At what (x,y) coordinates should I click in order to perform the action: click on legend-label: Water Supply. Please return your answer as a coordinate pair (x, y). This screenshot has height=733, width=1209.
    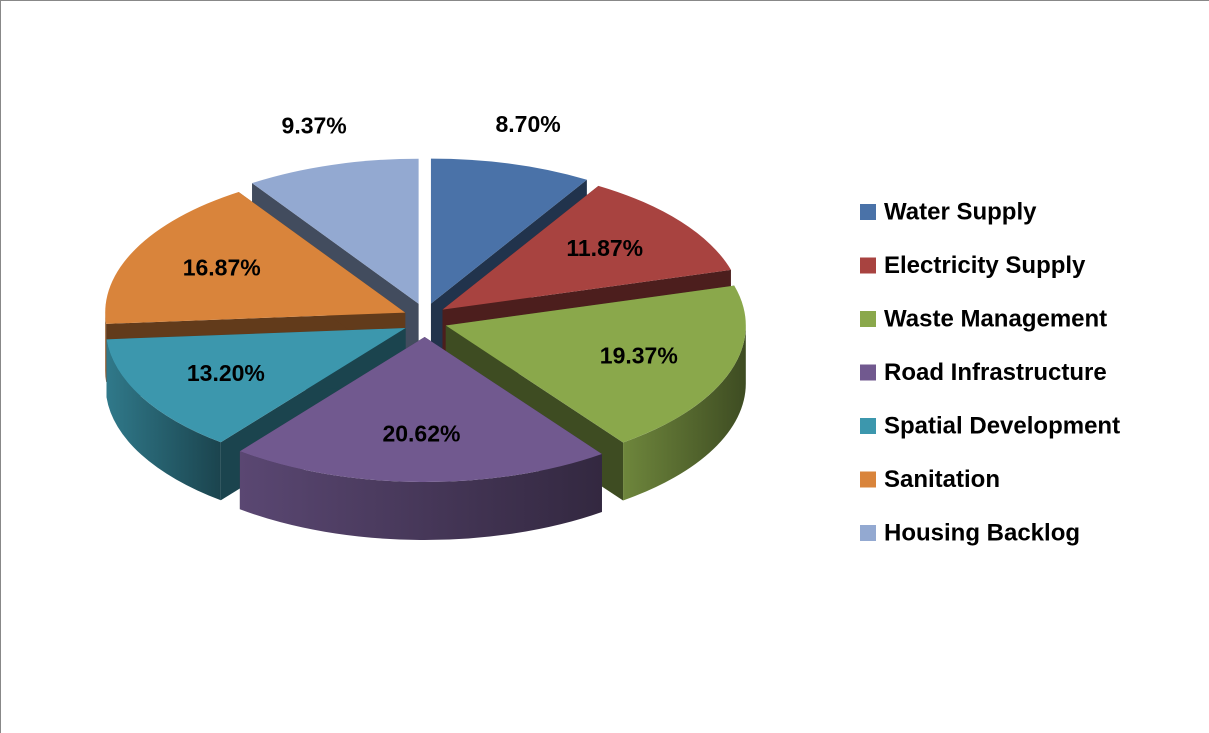
    Looking at the image, I should click on (960, 211).